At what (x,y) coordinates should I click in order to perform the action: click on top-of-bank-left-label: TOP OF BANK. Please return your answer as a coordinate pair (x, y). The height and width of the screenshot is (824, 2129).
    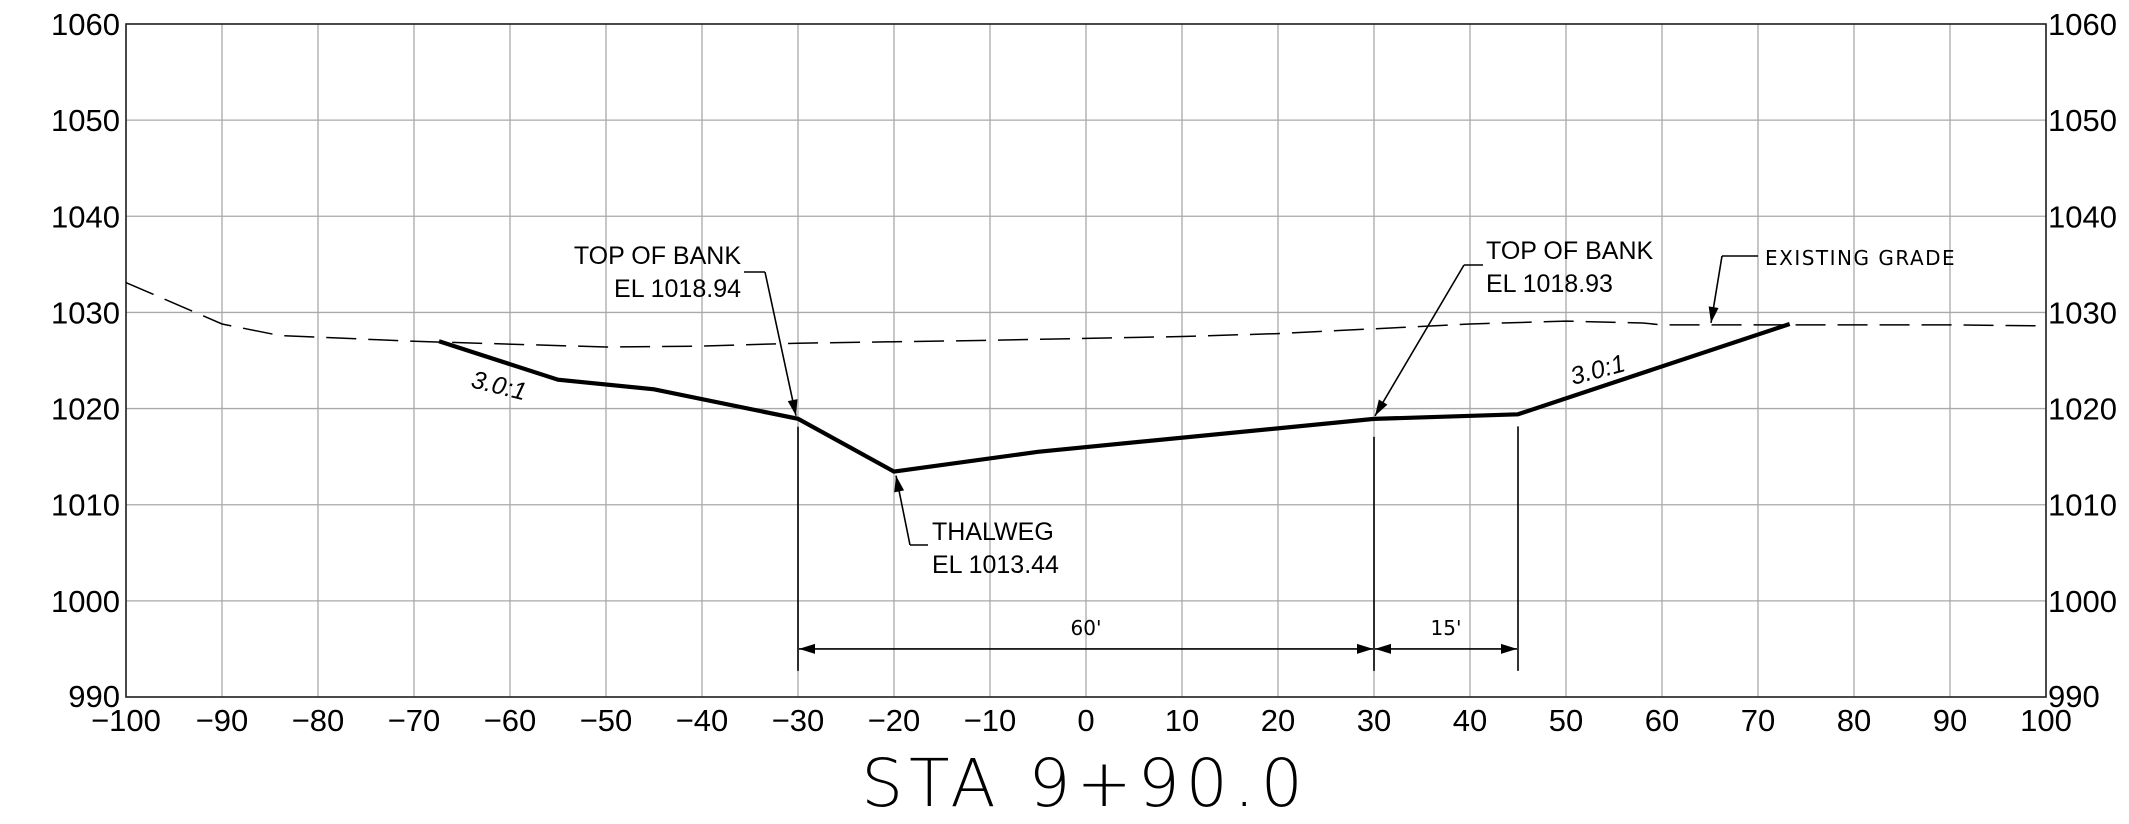
    Looking at the image, I should click on (658, 256).